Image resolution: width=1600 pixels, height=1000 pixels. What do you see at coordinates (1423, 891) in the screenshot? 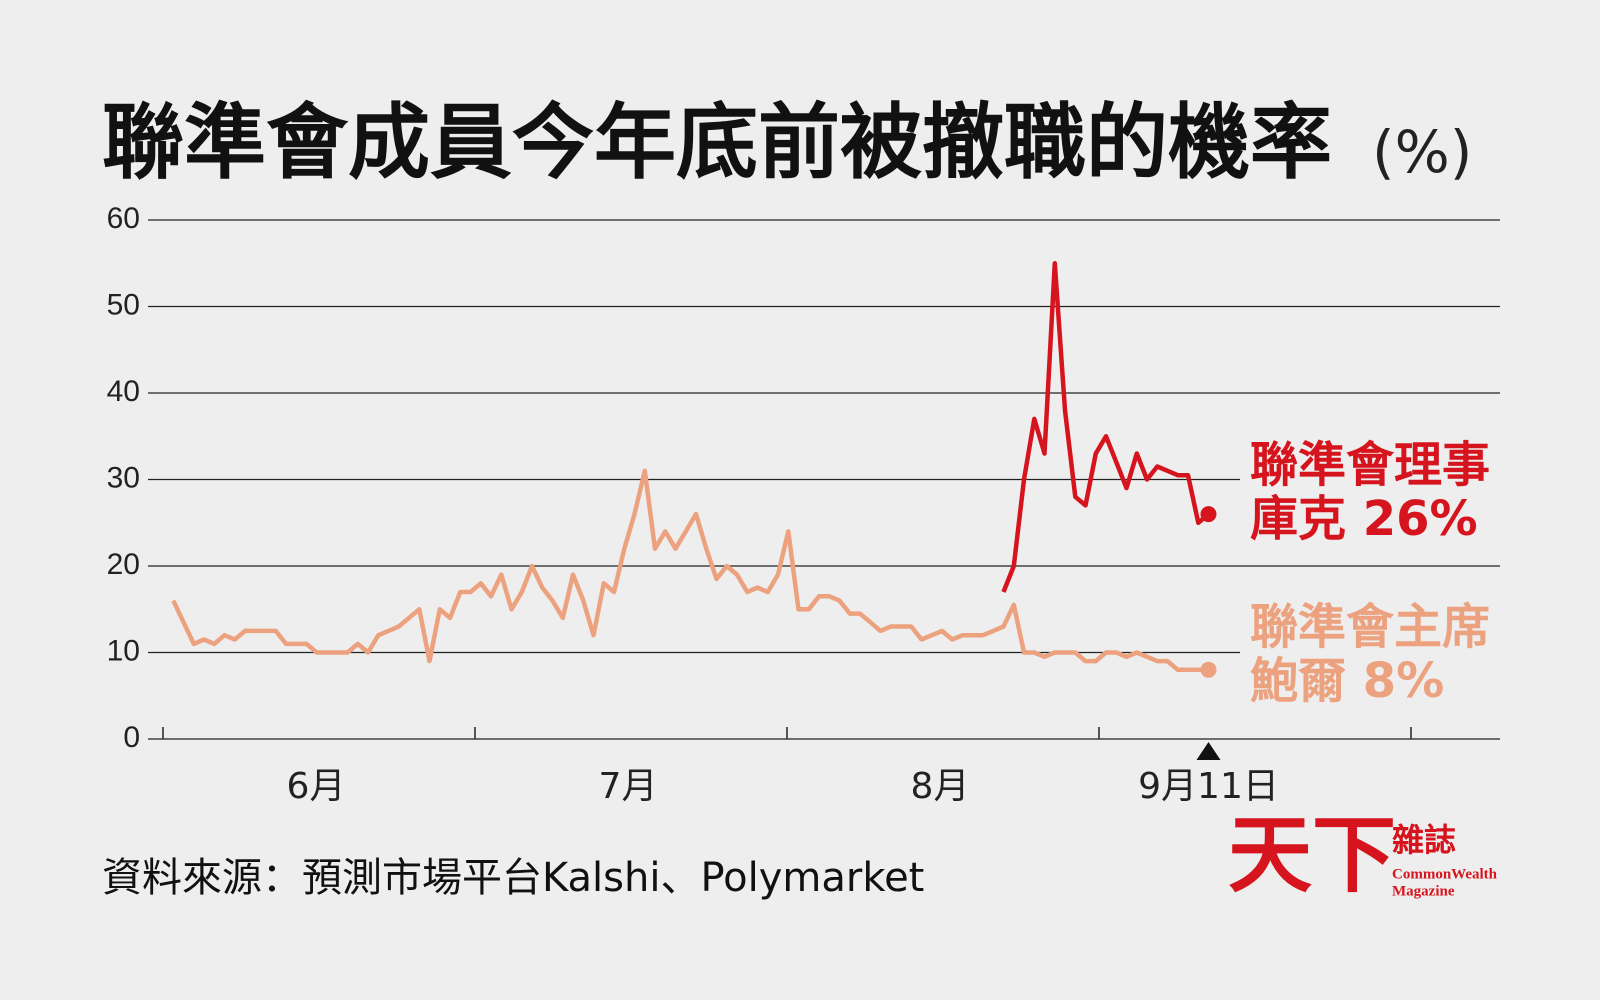
I see `logo-english: Magazine` at bounding box center [1423, 891].